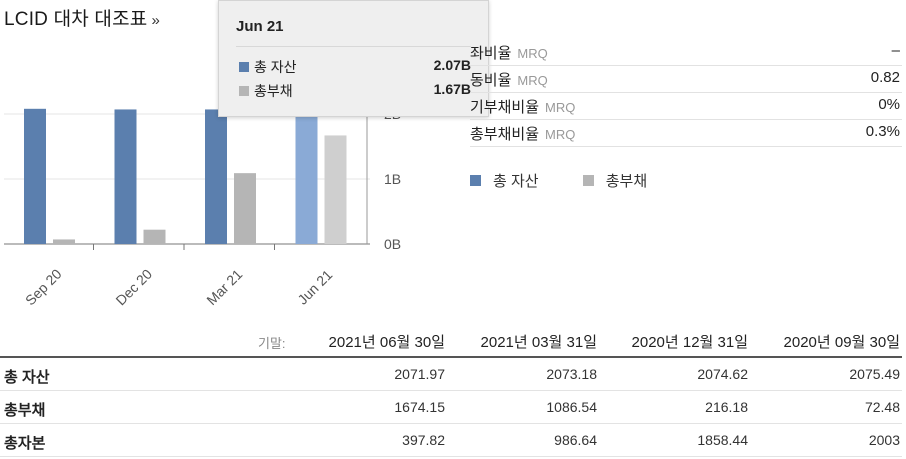  I want to click on chart-tooltip: Jun 21 총 자산 2.07B 총부채 1.67B, so click(353, 58).